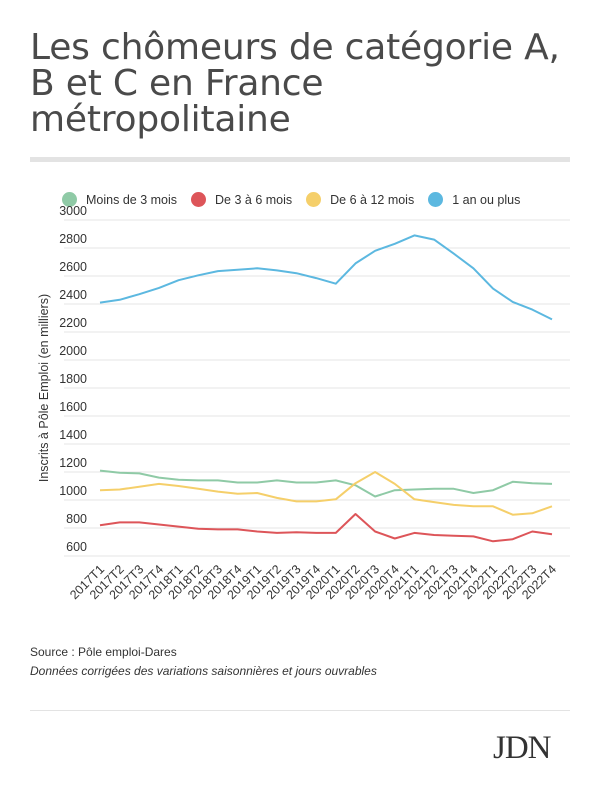 This screenshot has height=792, width=600. I want to click on legend-item-moins-3-mois: Moins de 3 mois, so click(119, 199).